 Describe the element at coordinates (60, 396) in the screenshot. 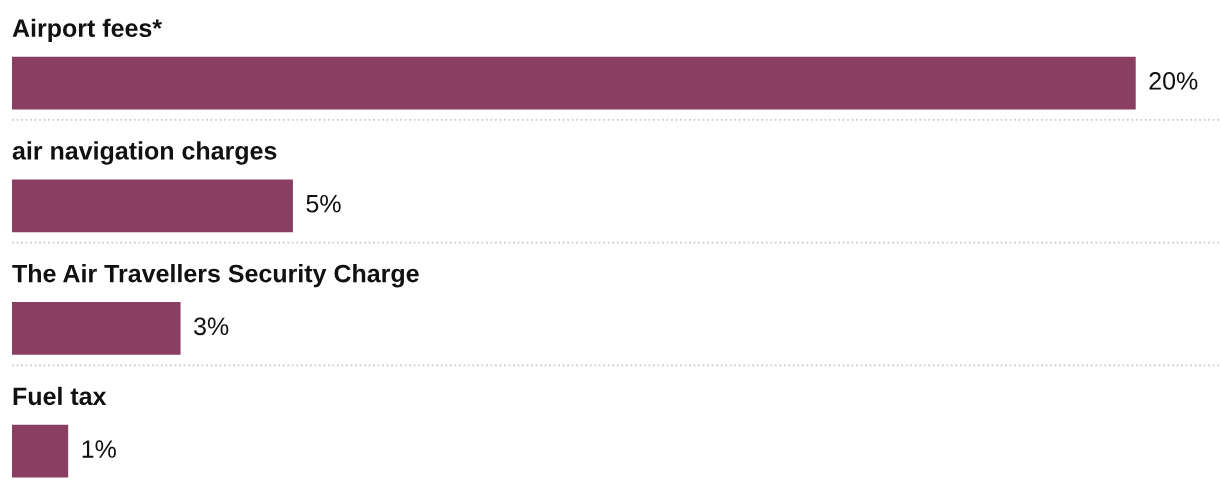

I see `y-tick-label: Fuel tax` at that location.